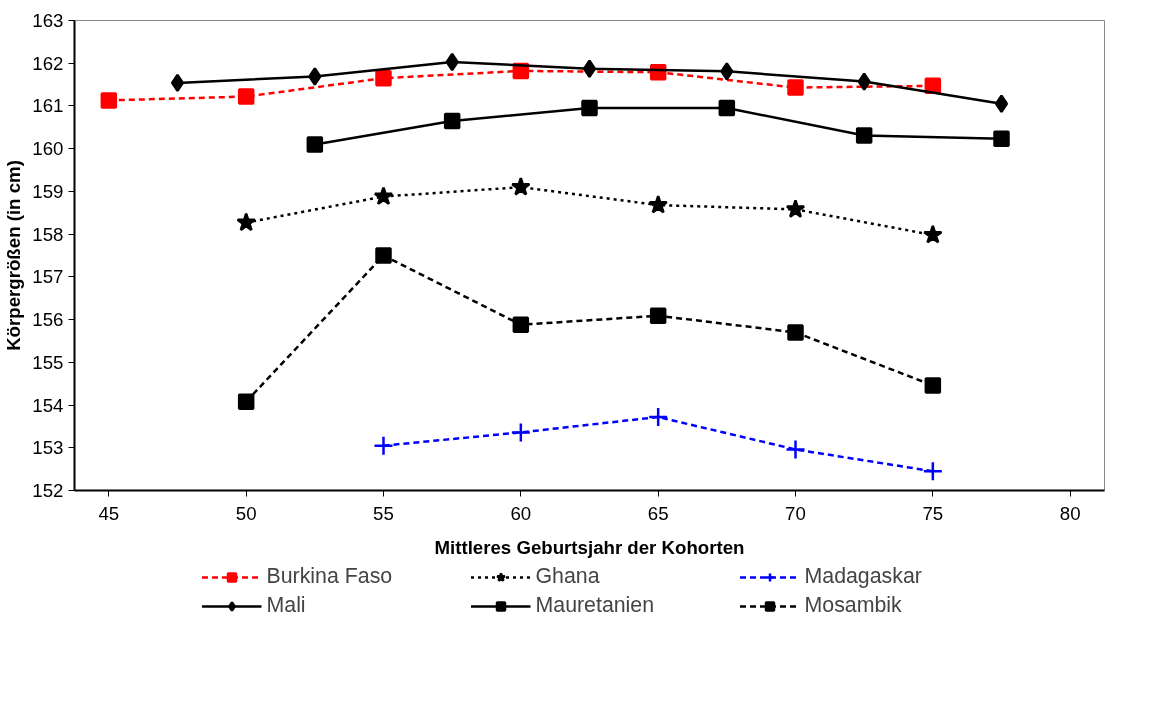 The width and height of the screenshot is (1163, 715). What do you see at coordinates (863, 576) in the screenshot?
I see `legend-label: Madagaskar` at bounding box center [863, 576].